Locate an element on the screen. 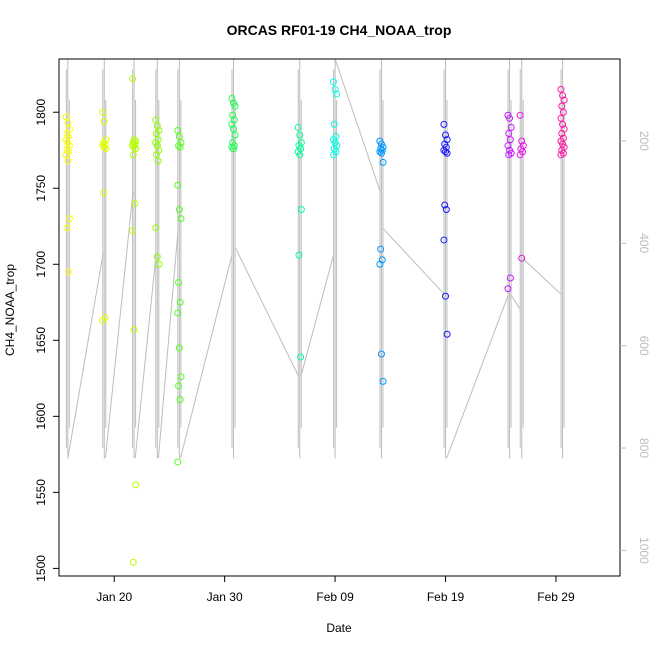 The height and width of the screenshot is (650, 650). x-tick-label: Jan 30 is located at coordinates (225, 597).